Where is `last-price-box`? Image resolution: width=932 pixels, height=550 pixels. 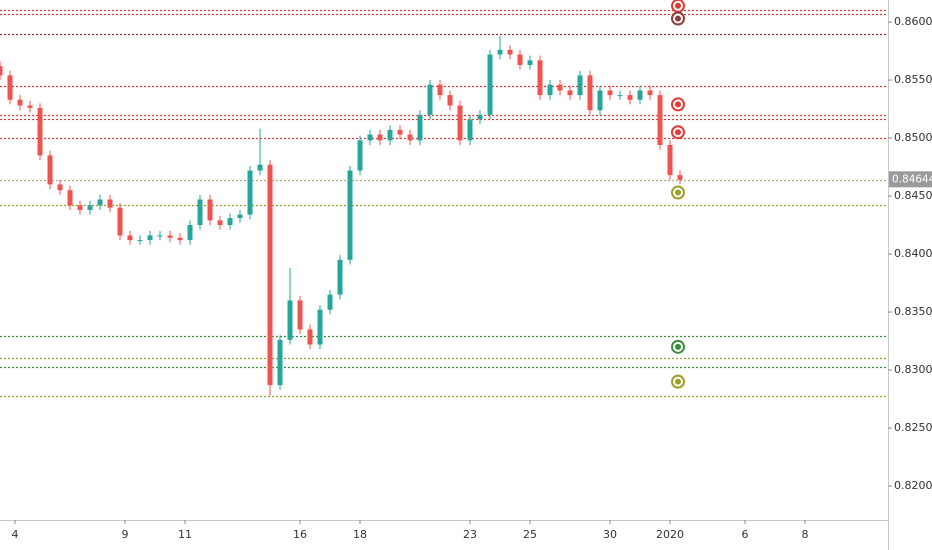
last-price-box is located at coordinates (910, 179).